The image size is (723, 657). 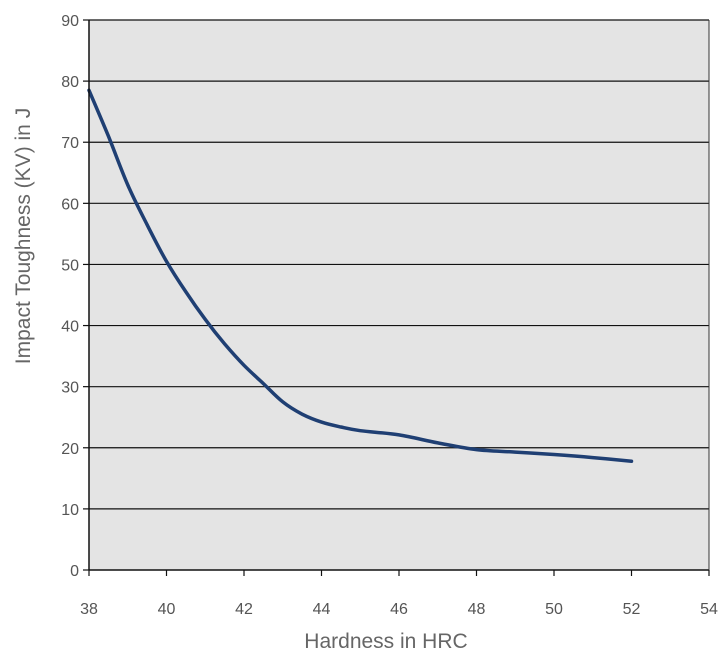 I want to click on y-tick-label-90: 90, so click(x=70, y=21).